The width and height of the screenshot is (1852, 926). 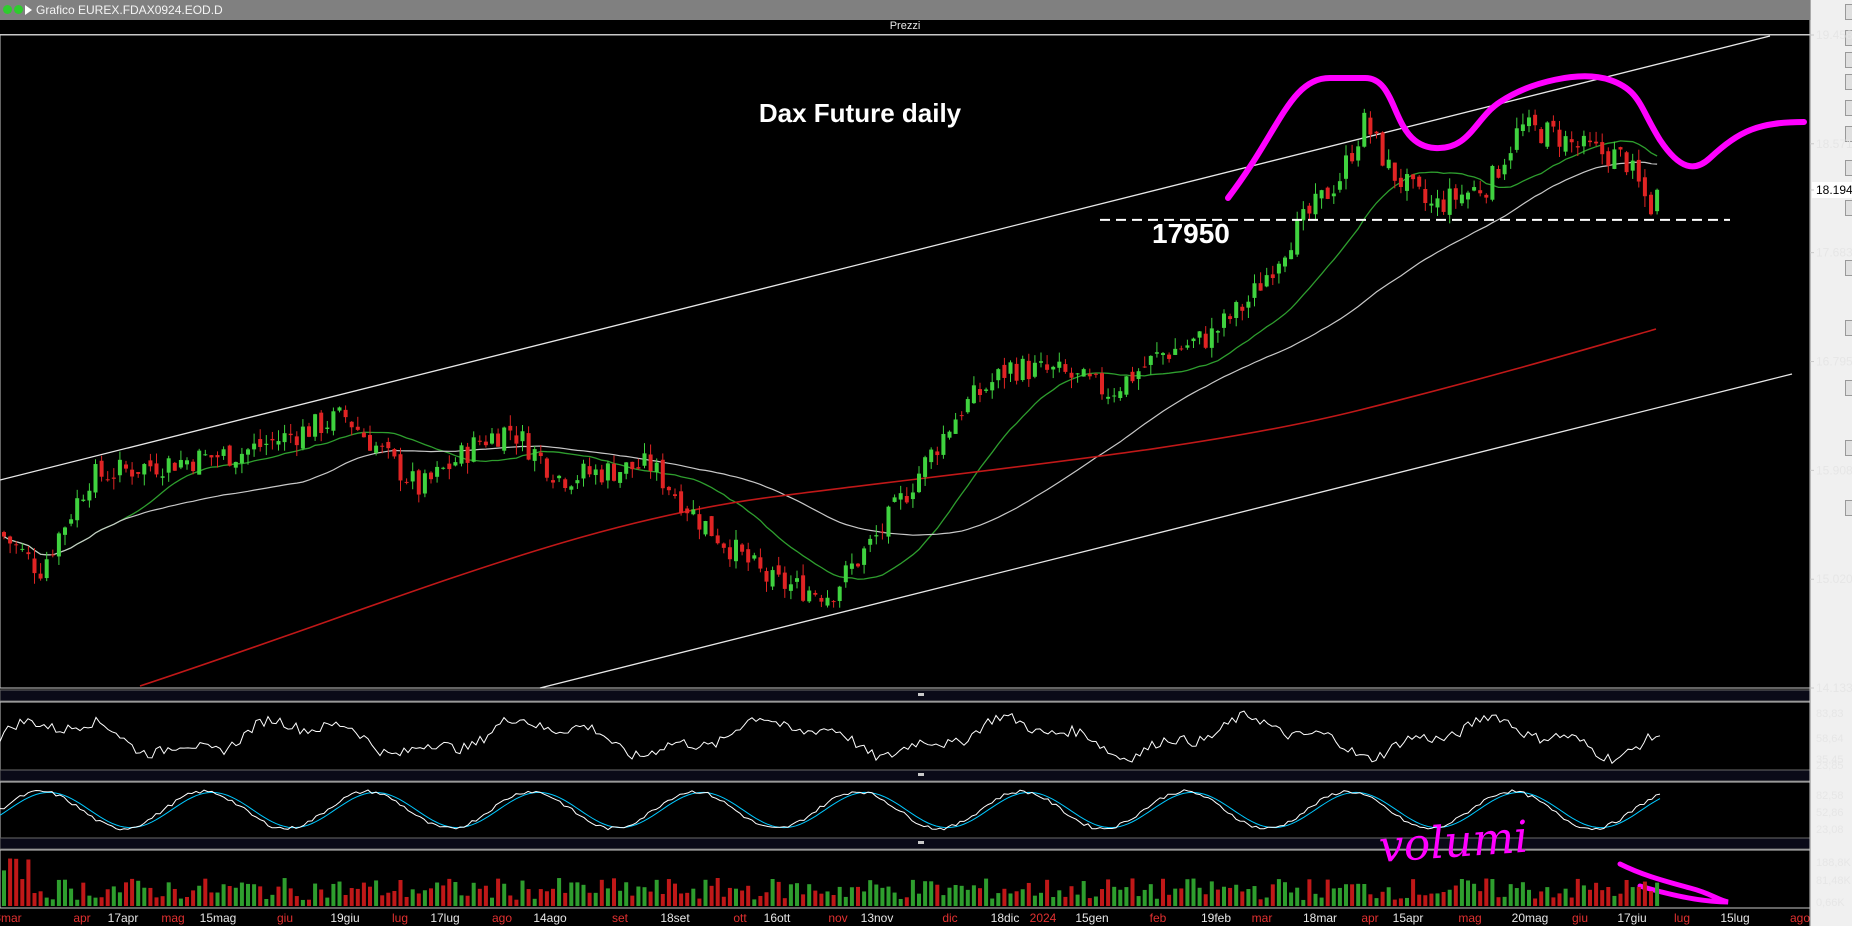 What do you see at coordinates (1830, 796) in the screenshot?
I see `oscillator-2-axis-label: 82,58` at bounding box center [1830, 796].